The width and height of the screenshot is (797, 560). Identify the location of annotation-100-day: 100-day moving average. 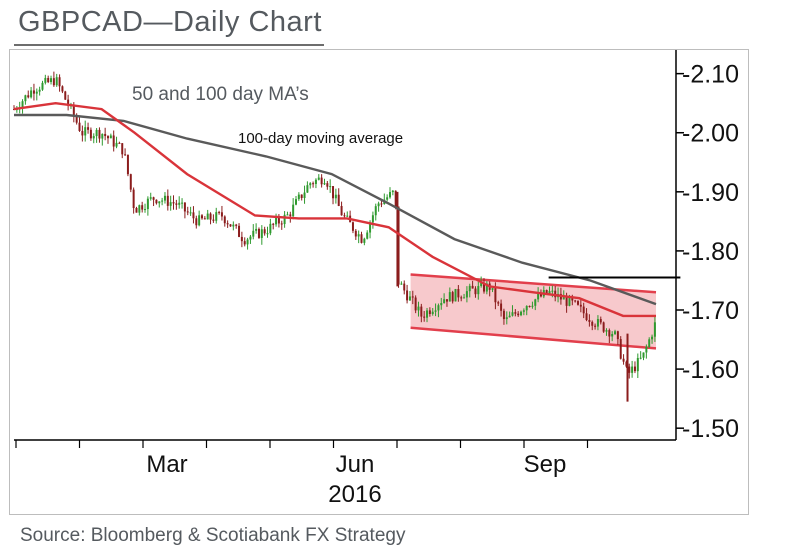
(321, 138).